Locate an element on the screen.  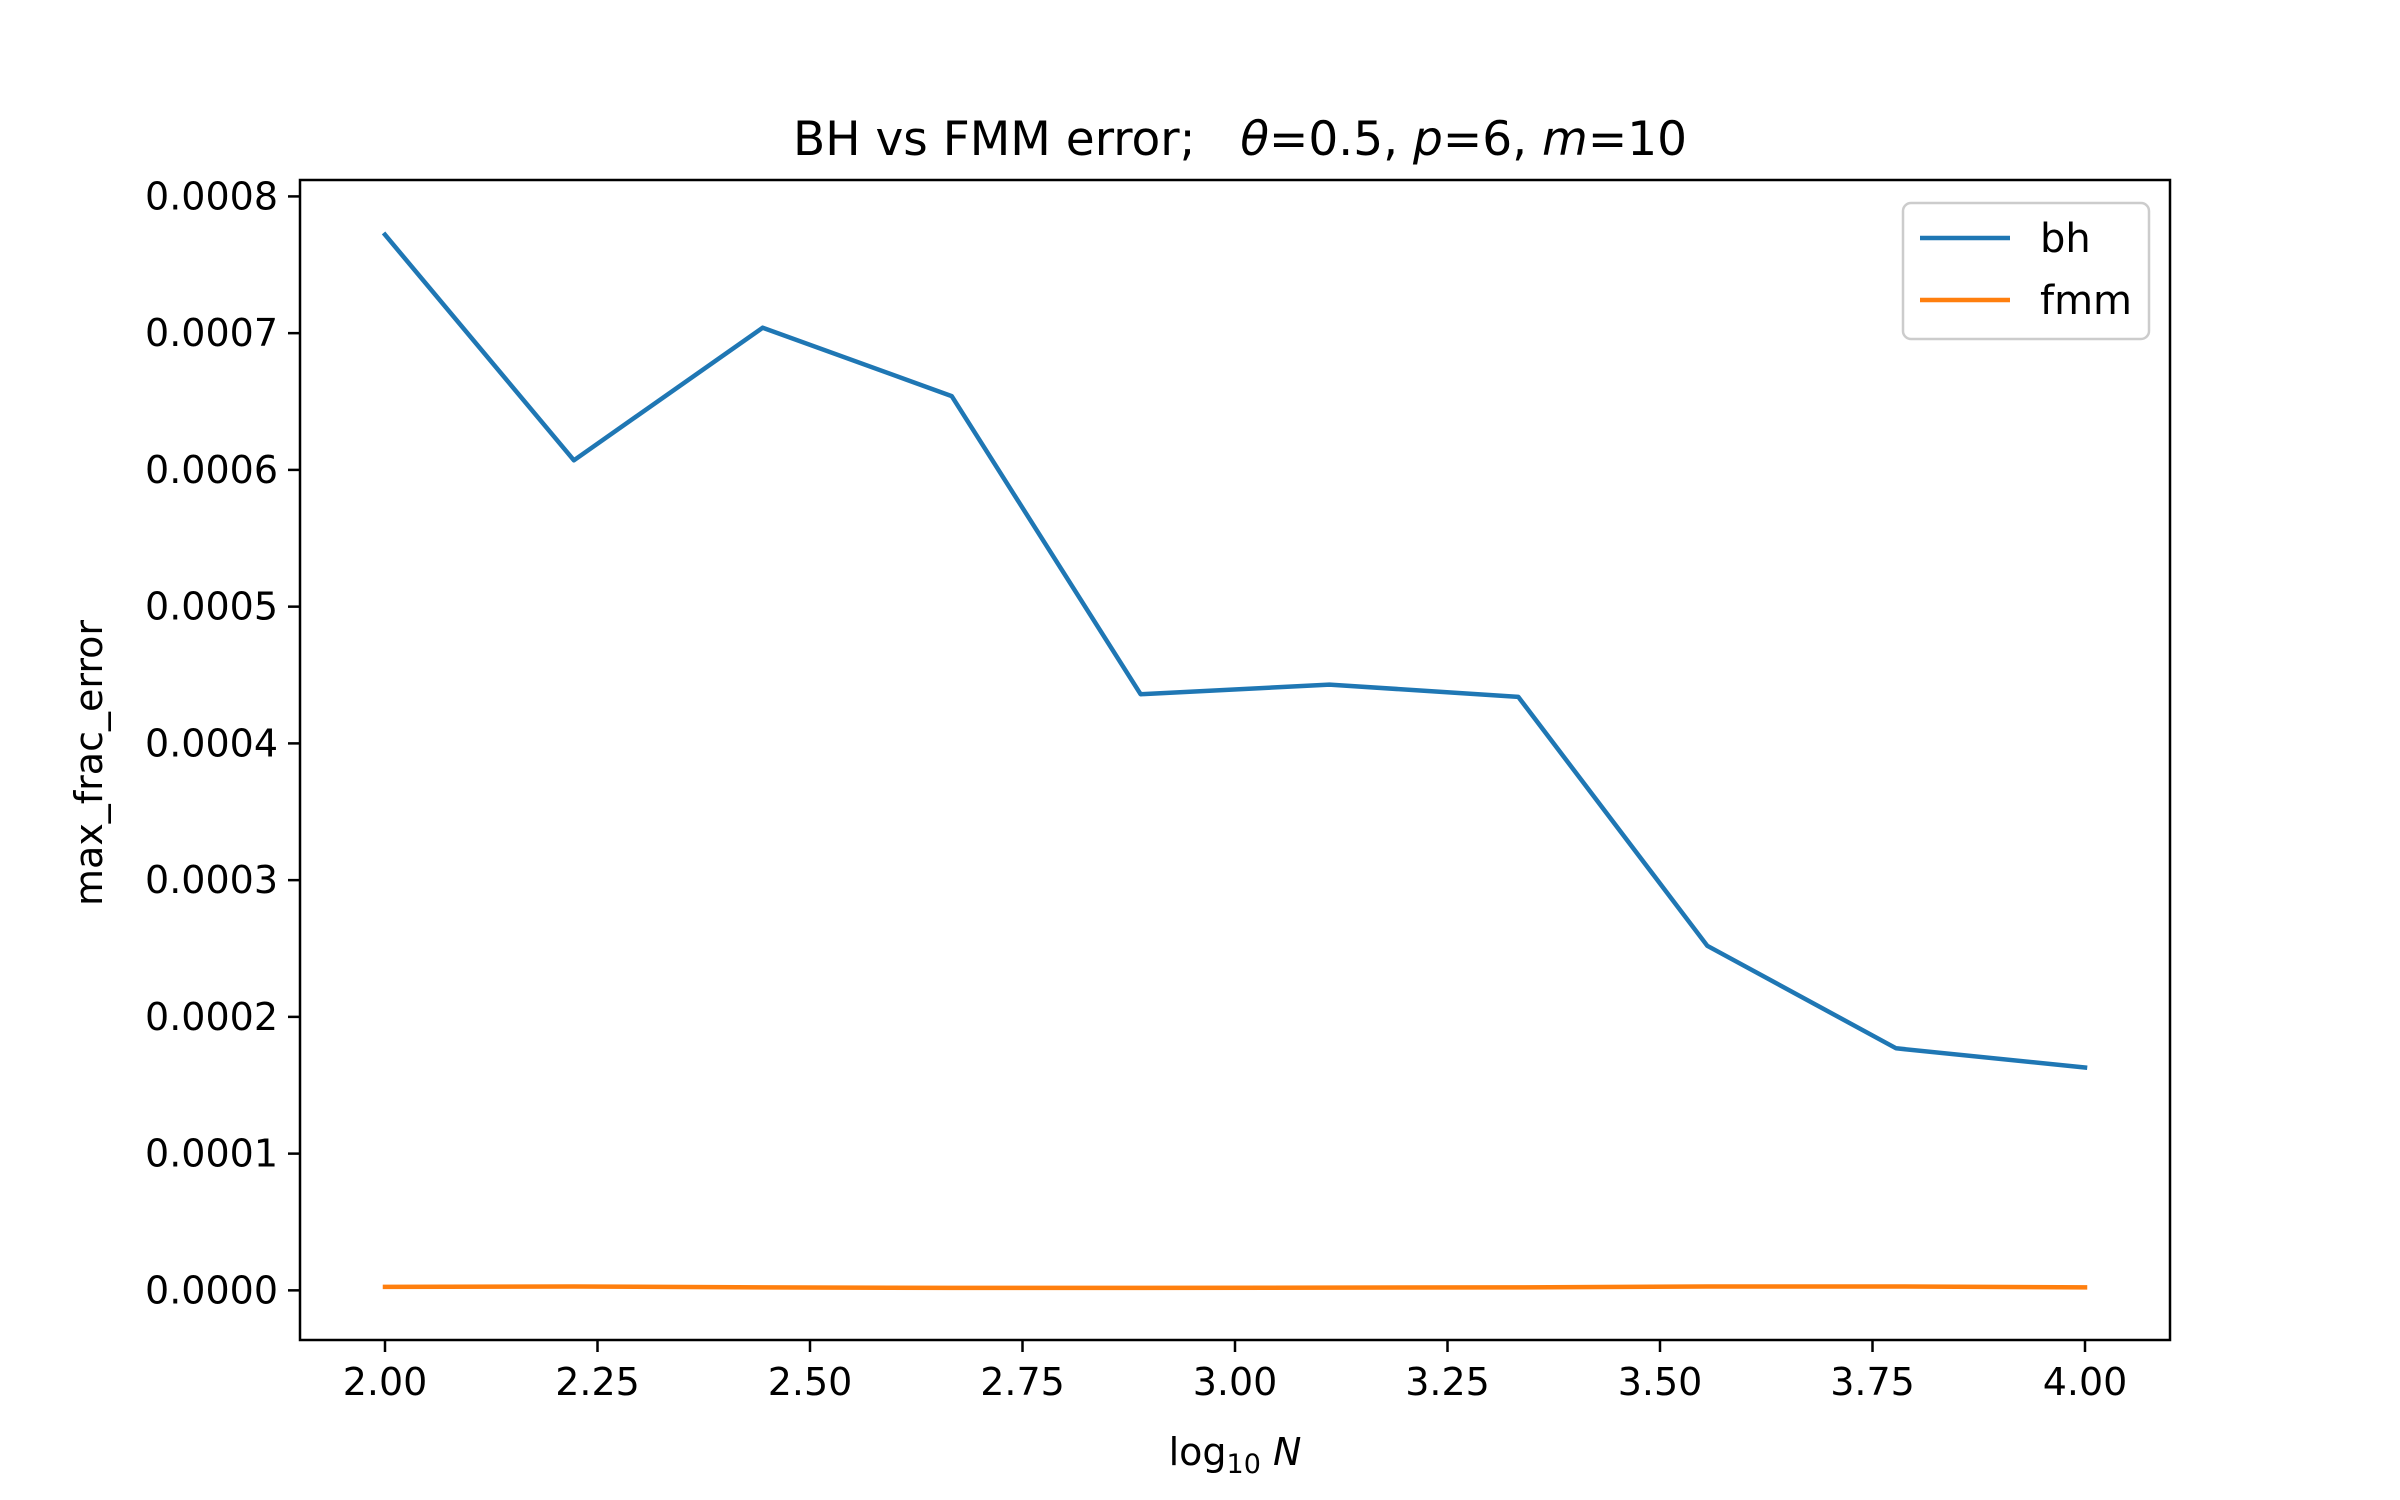
title-m-value: =10 is located at coordinates (1637, 139).